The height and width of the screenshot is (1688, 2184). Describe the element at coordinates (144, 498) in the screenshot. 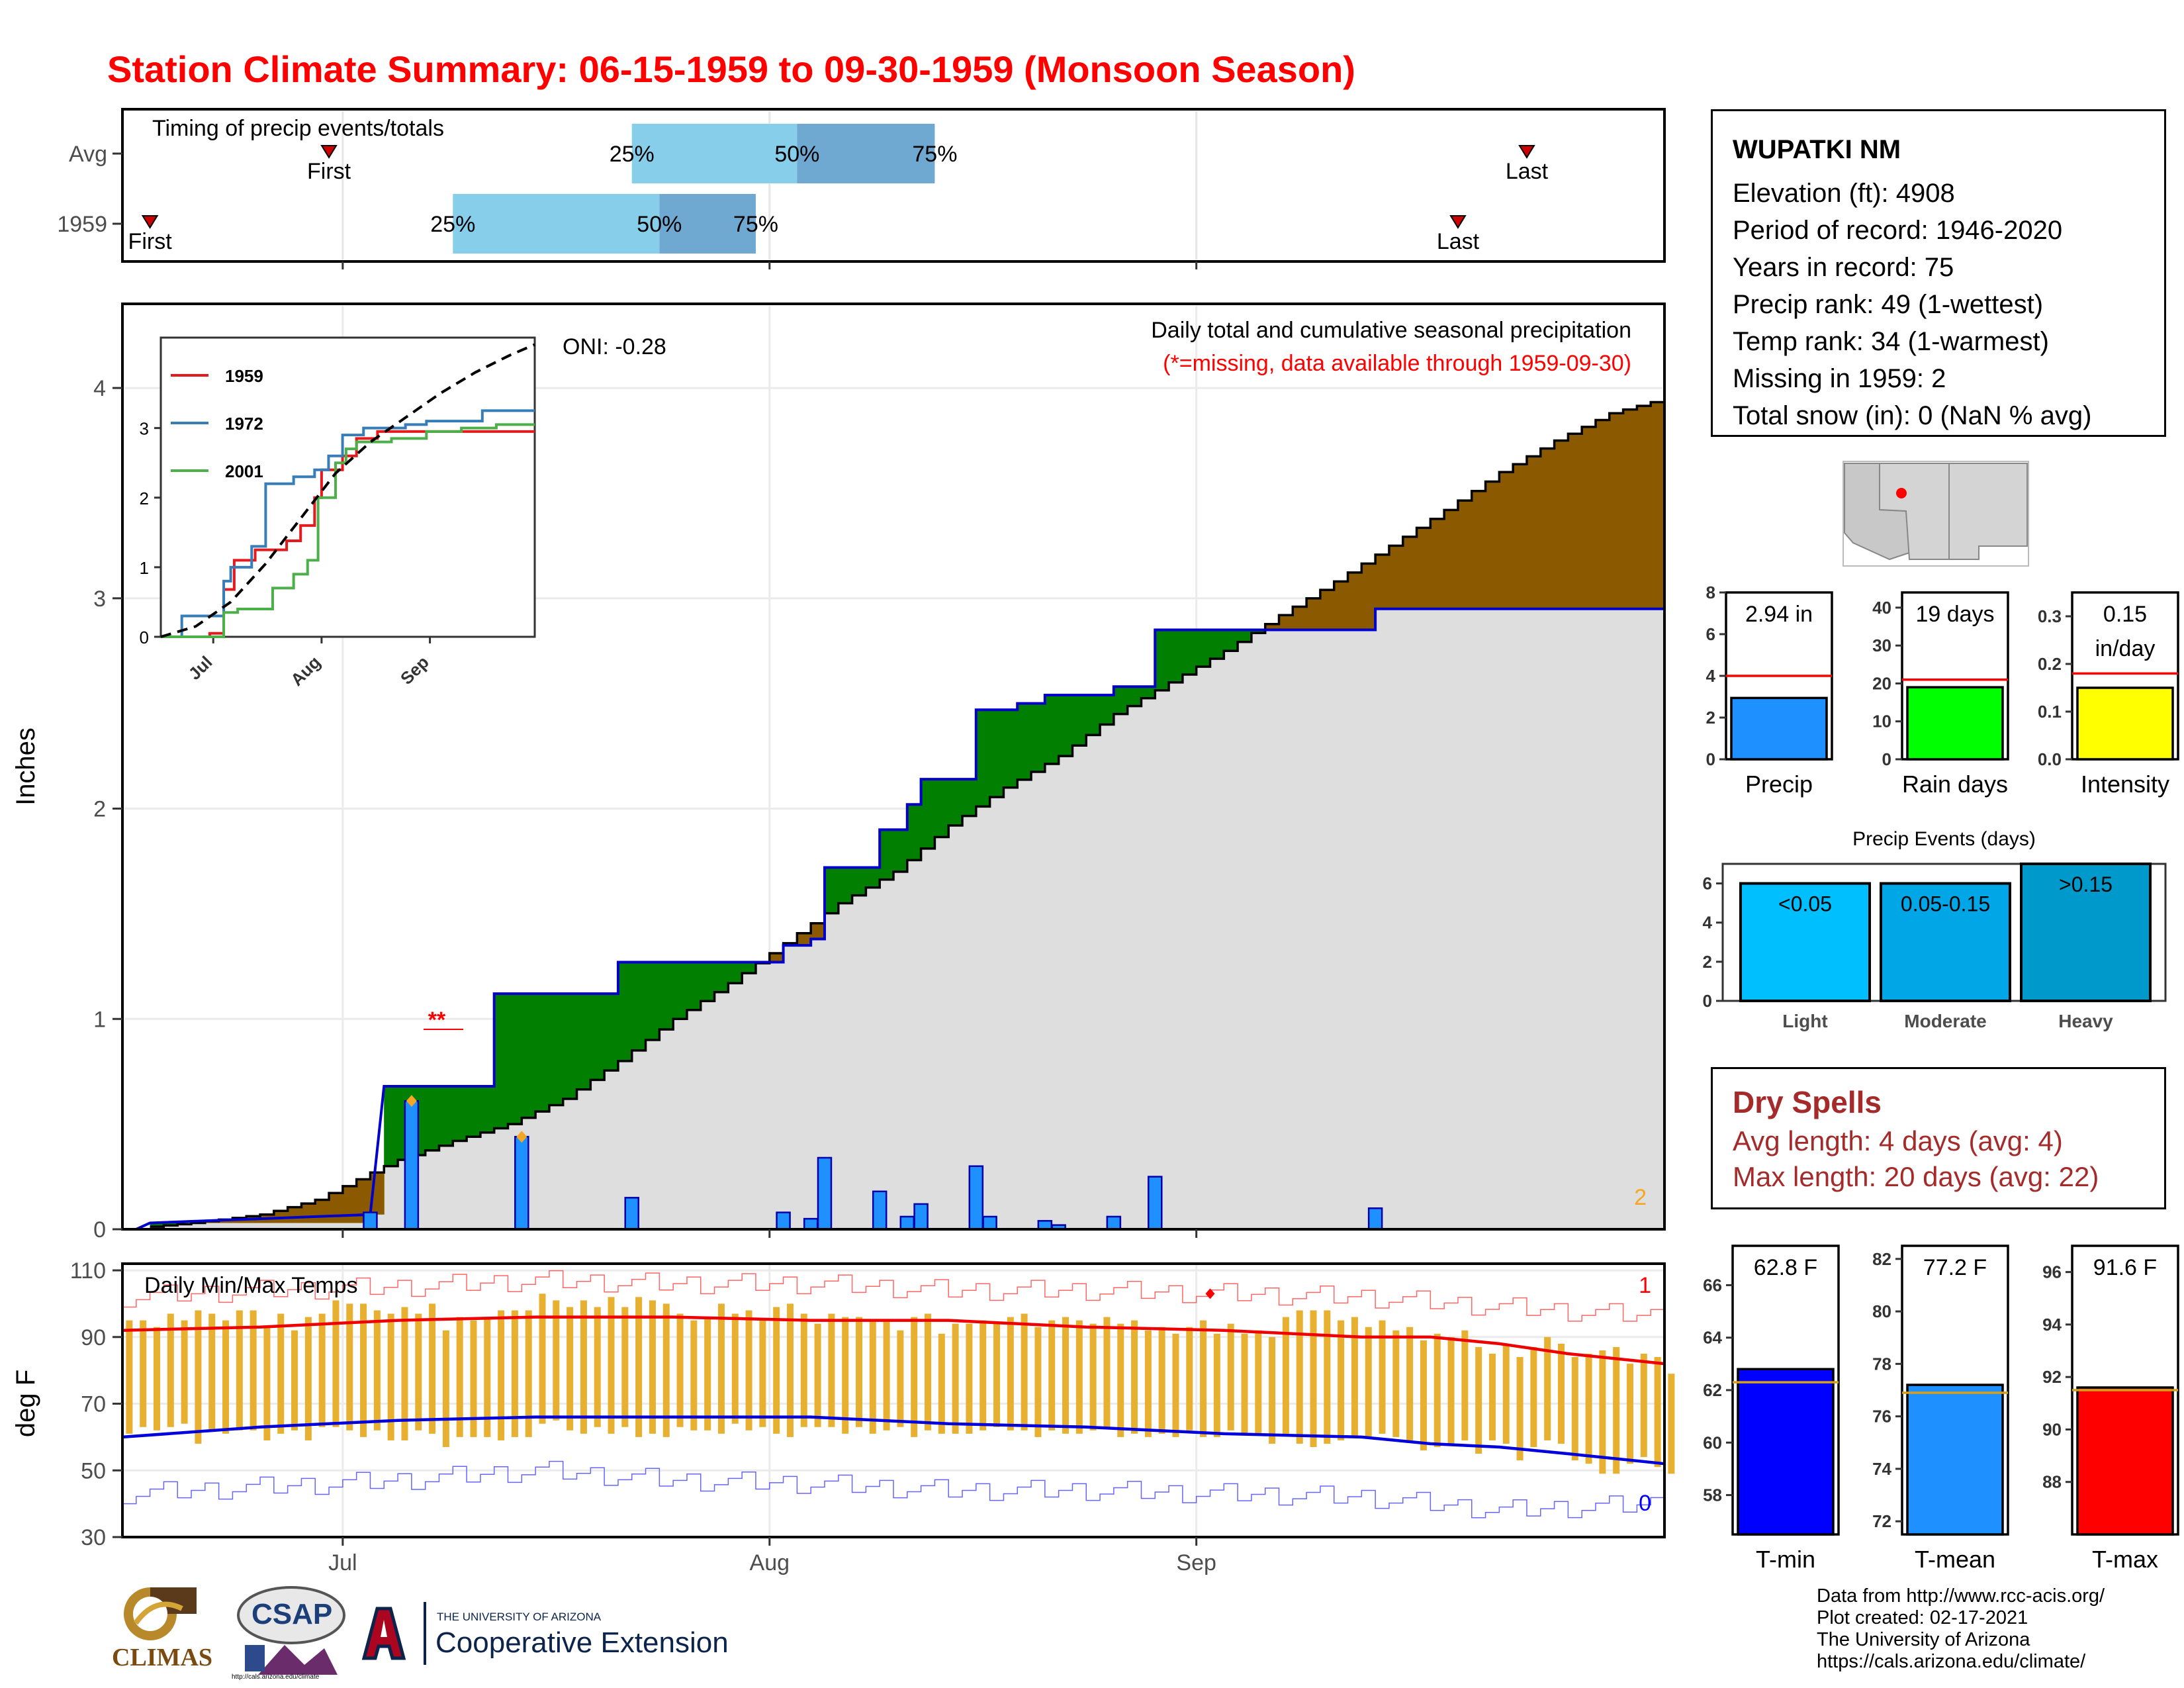

I see `inset-ytick-label: 2` at that location.